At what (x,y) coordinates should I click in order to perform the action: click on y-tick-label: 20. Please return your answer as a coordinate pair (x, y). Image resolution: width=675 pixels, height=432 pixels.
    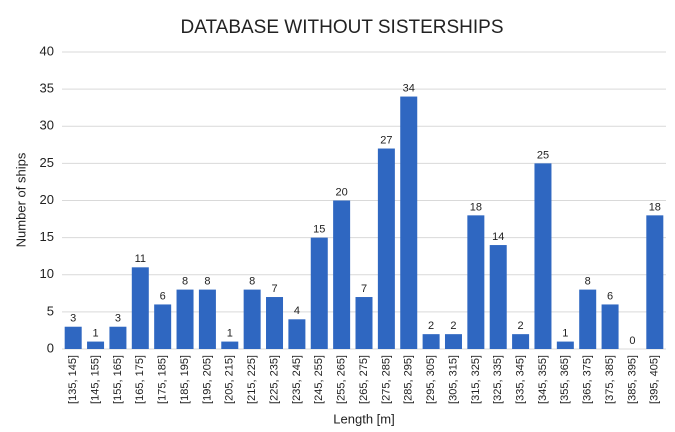
    Looking at the image, I should click on (47, 199).